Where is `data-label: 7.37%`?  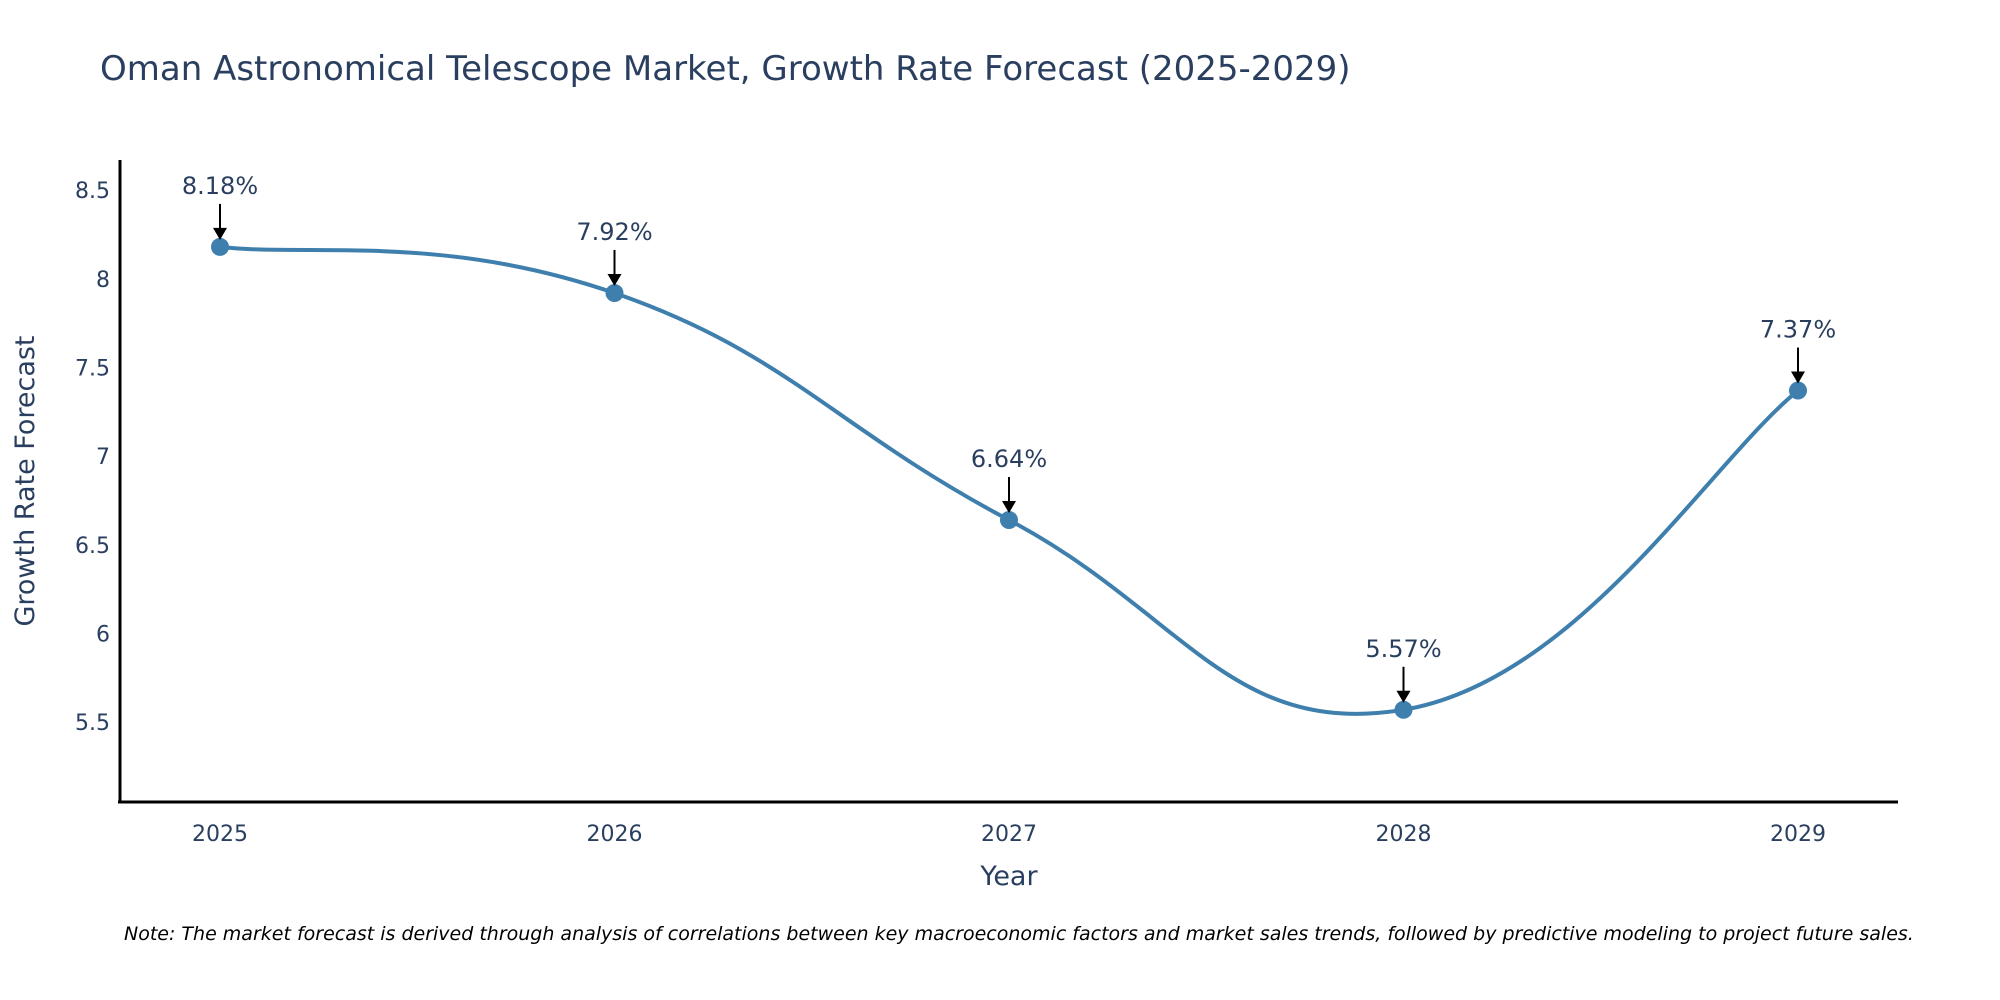
data-label: 7.37% is located at coordinates (1798, 330).